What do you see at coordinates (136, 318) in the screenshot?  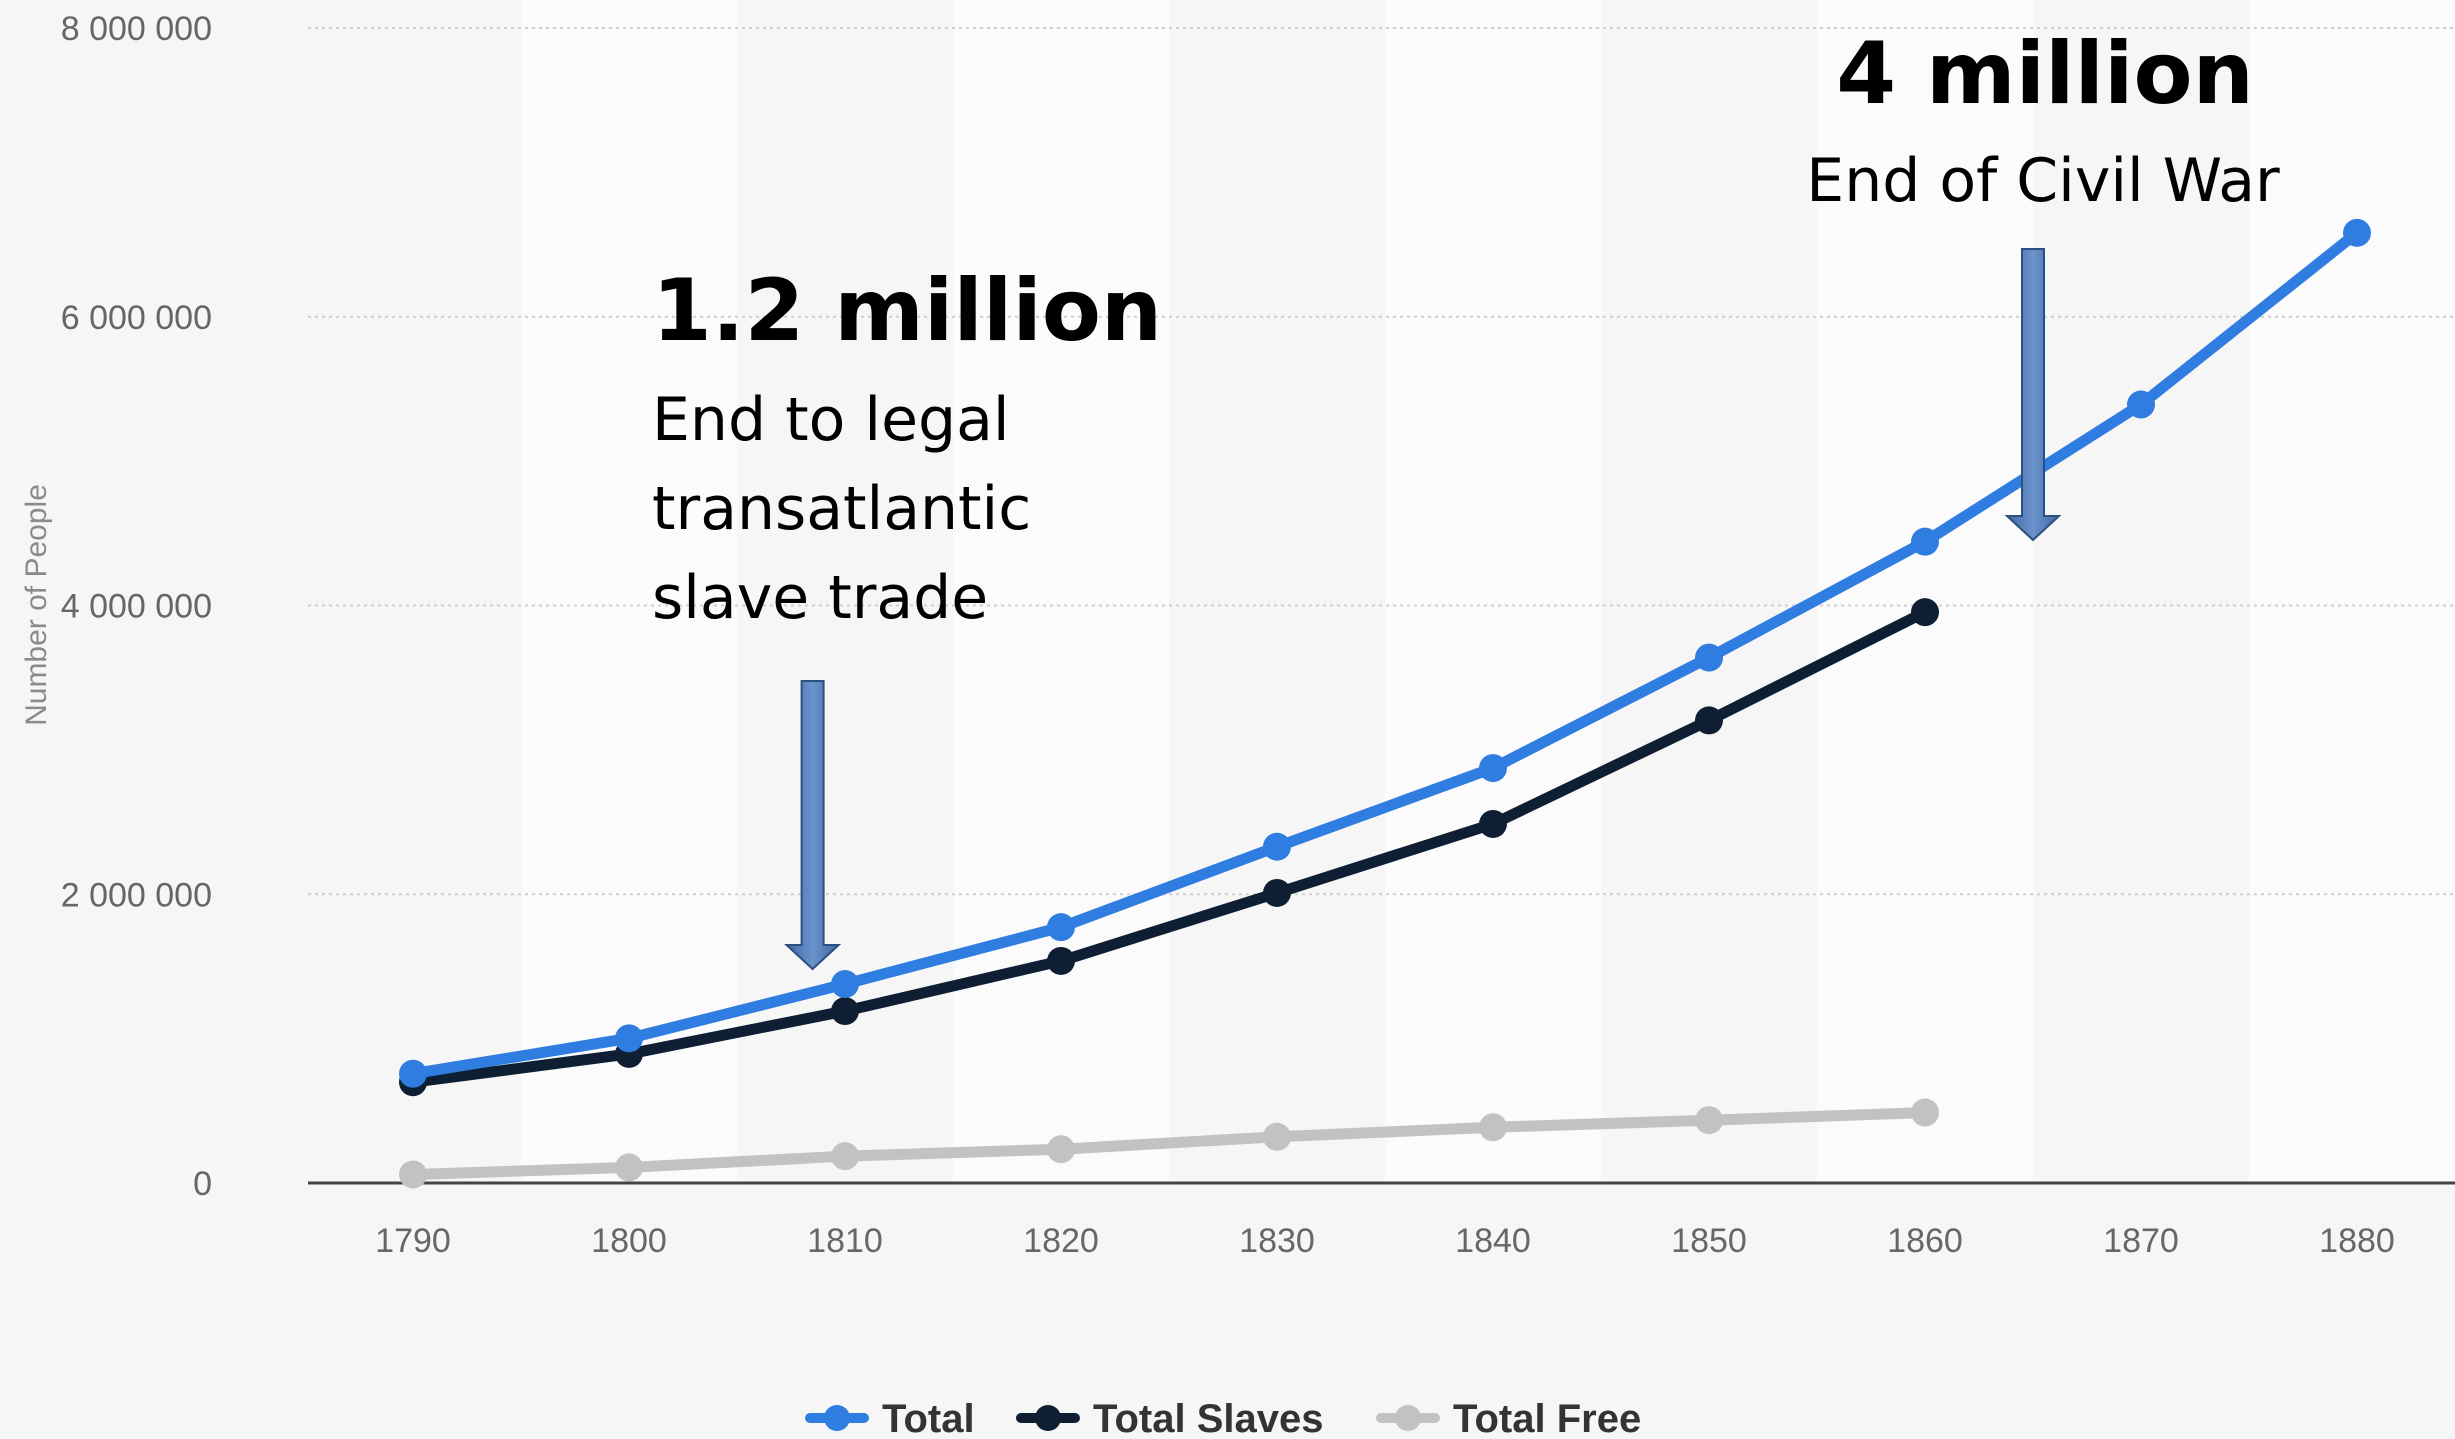 I see `y-tick-label: 6 000 000` at bounding box center [136, 318].